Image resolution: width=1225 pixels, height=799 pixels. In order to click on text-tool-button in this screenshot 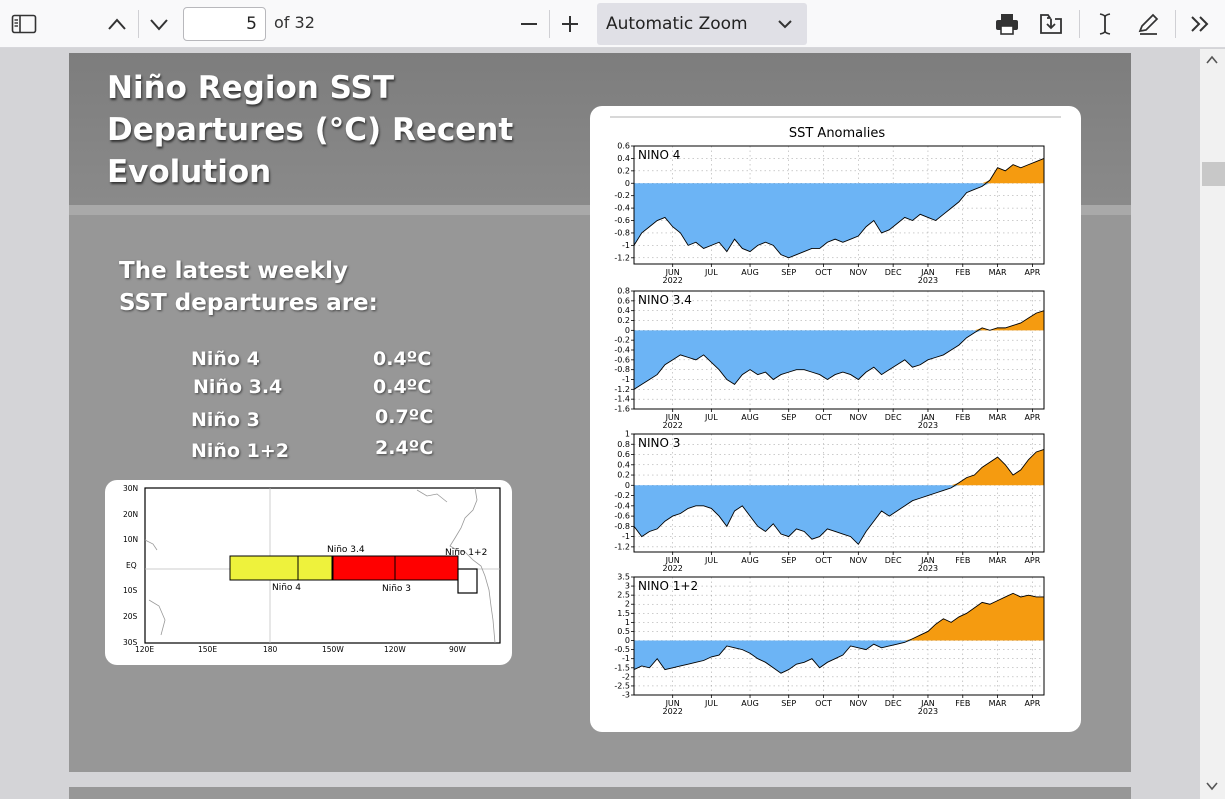, I will do `click(1105, 24)`.